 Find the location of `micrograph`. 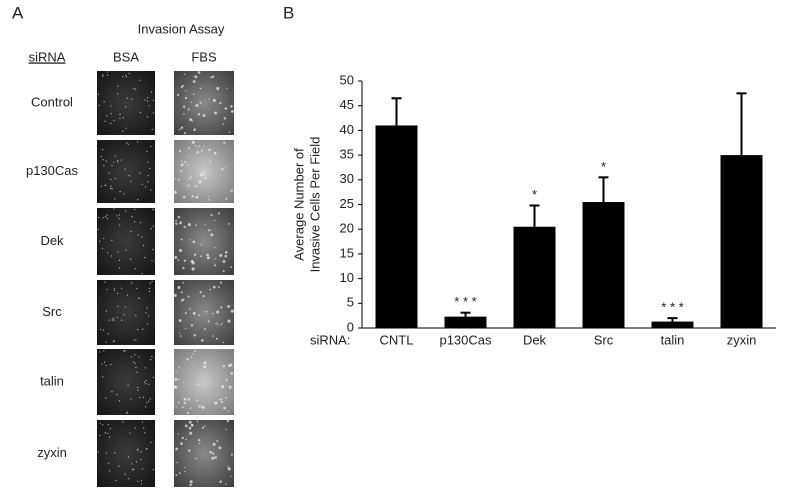

micrograph is located at coordinates (204, 103).